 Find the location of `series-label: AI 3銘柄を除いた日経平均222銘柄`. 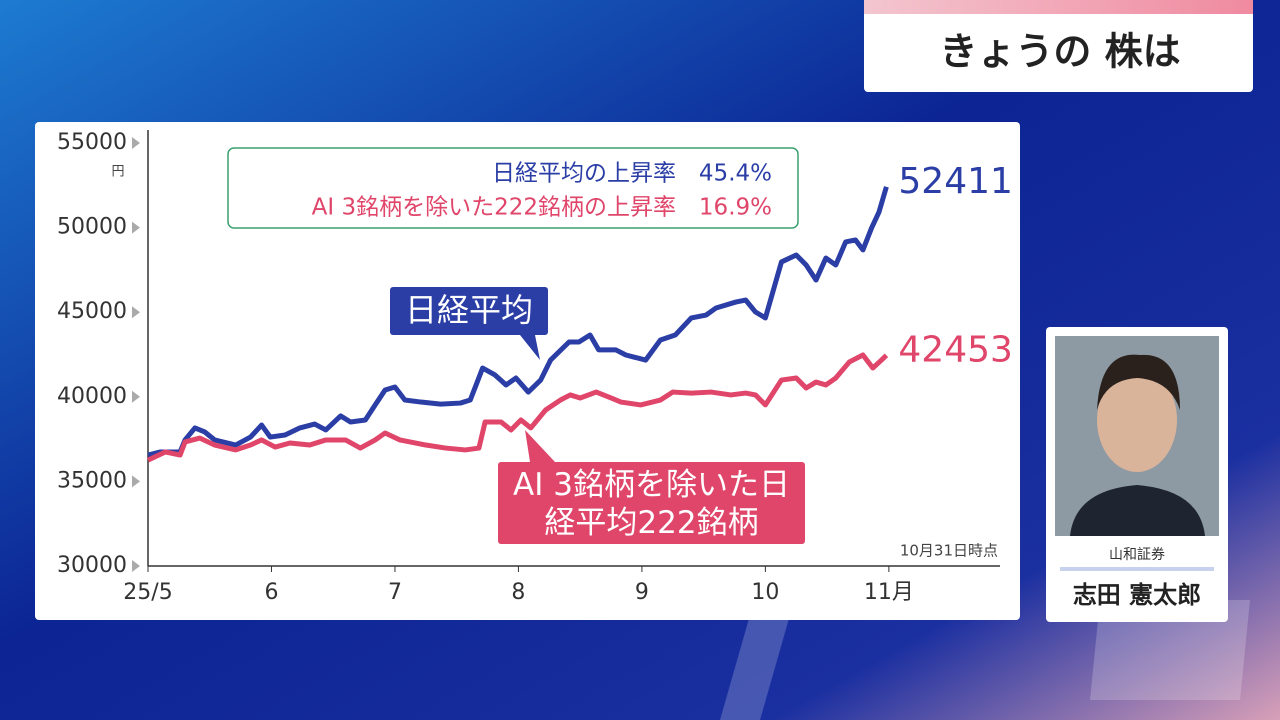

series-label: AI 3銘柄を除いた日経平均222銘柄 is located at coordinates (651, 503).